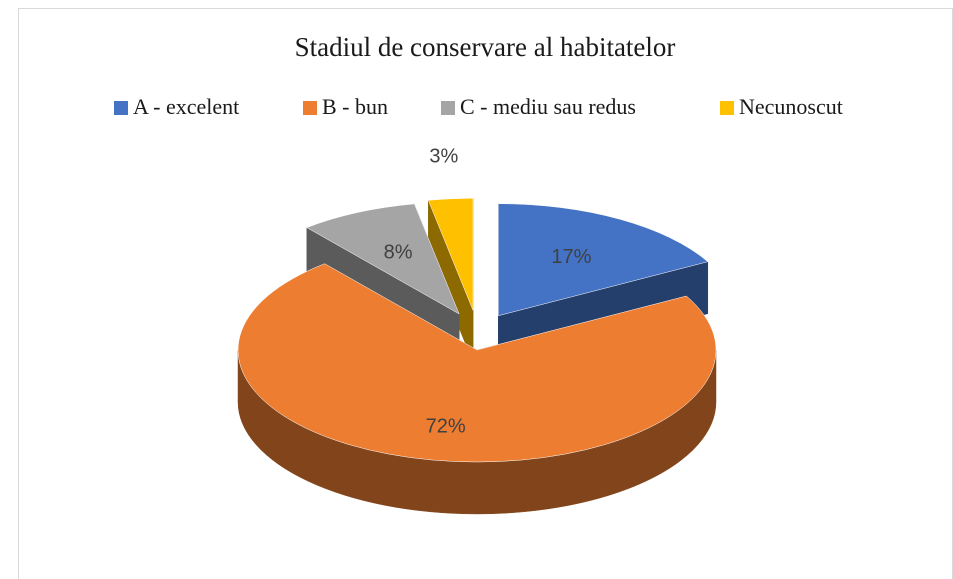  What do you see at coordinates (791, 106) in the screenshot?
I see `legend-label: Necunoscut` at bounding box center [791, 106].